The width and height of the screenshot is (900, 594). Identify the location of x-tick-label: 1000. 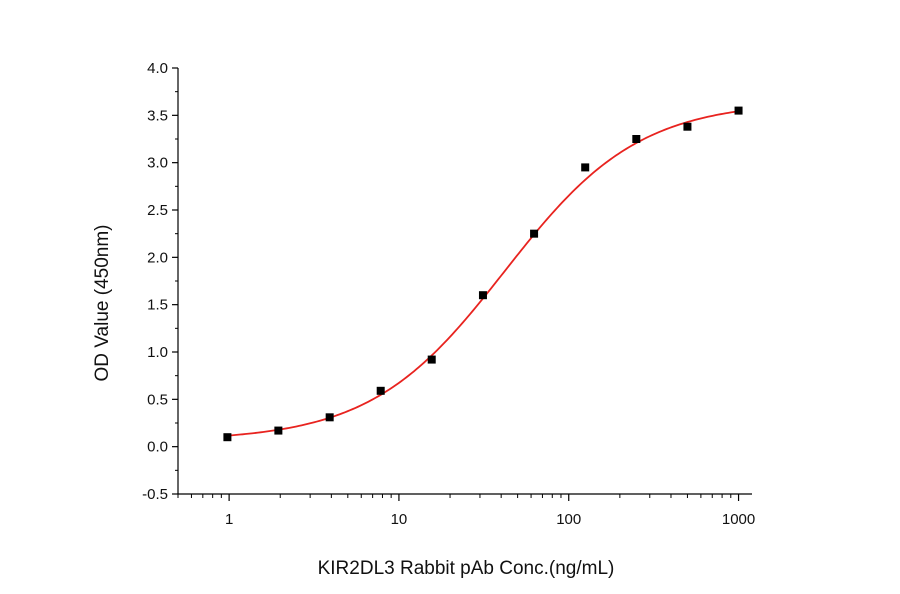
(738, 519).